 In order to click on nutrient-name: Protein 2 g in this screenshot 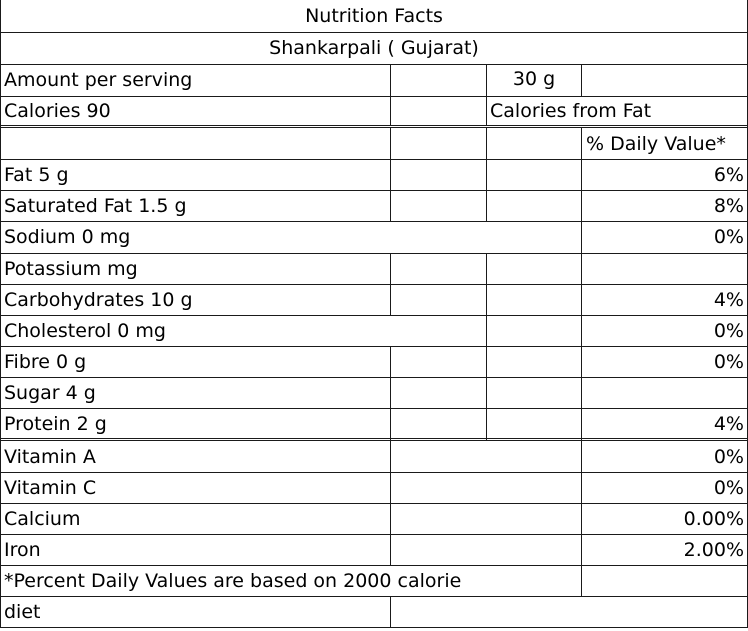, I will do `click(55, 424)`.